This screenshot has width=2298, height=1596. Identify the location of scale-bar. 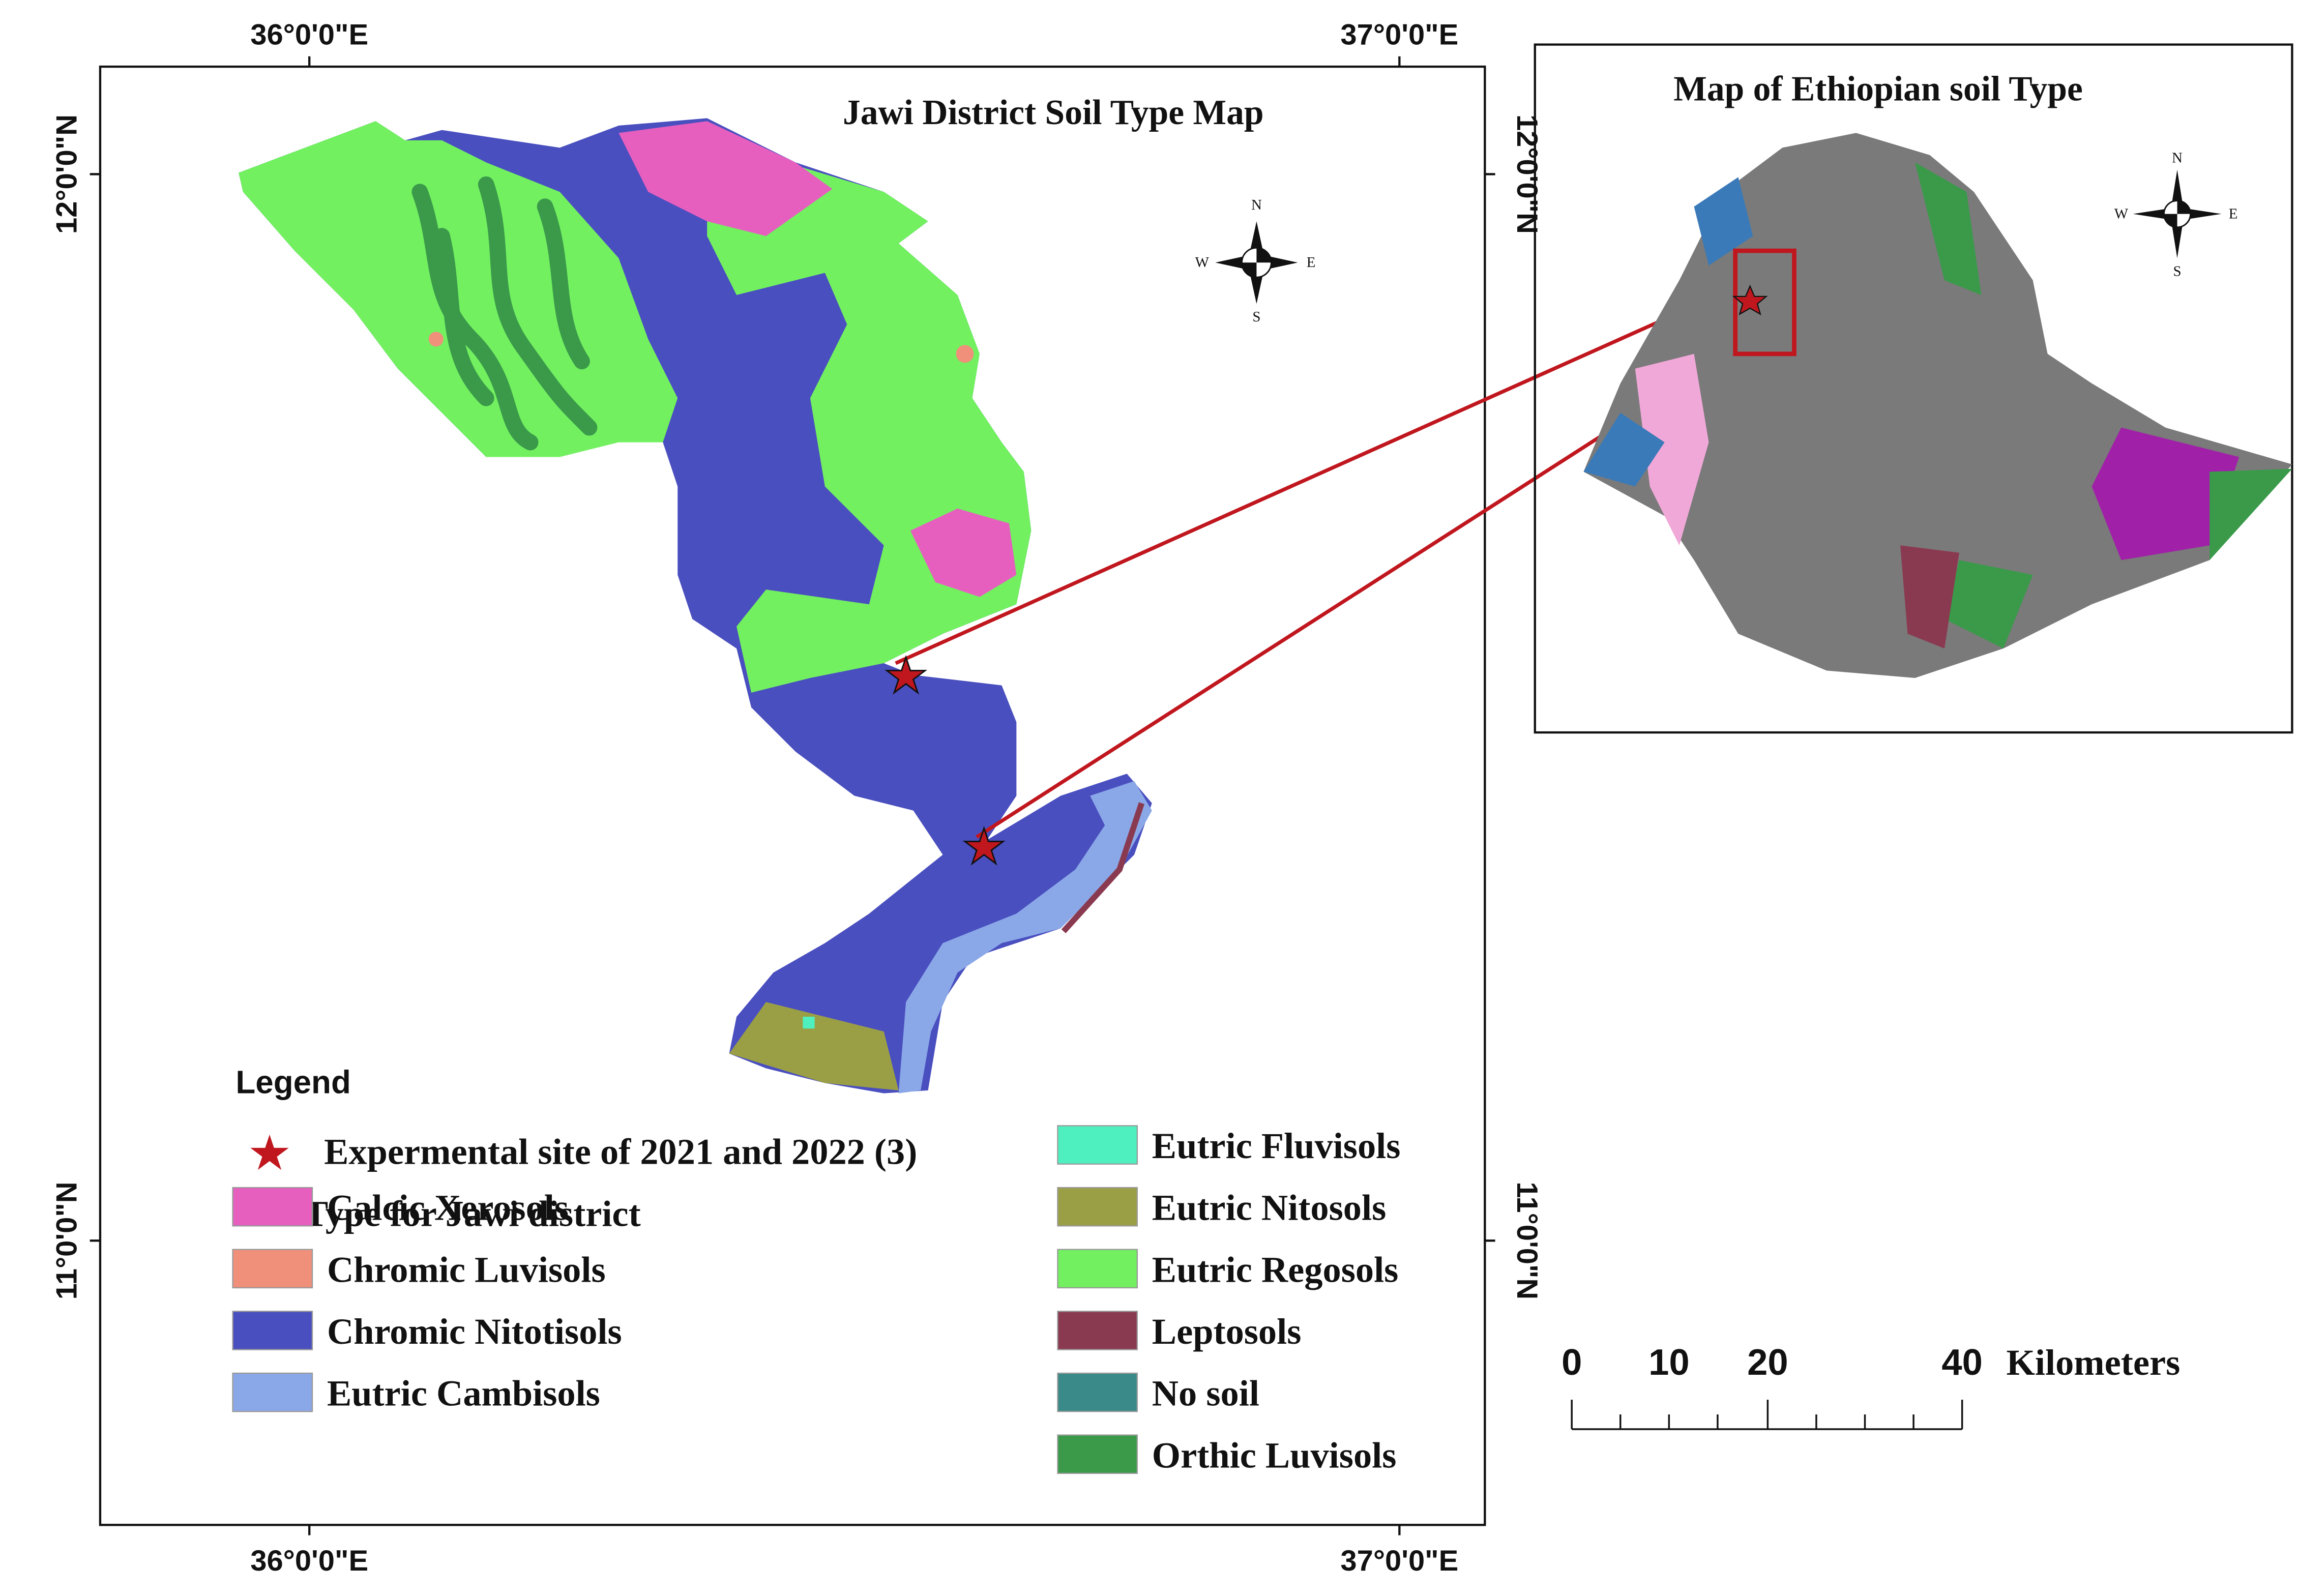
(1767, 1415).